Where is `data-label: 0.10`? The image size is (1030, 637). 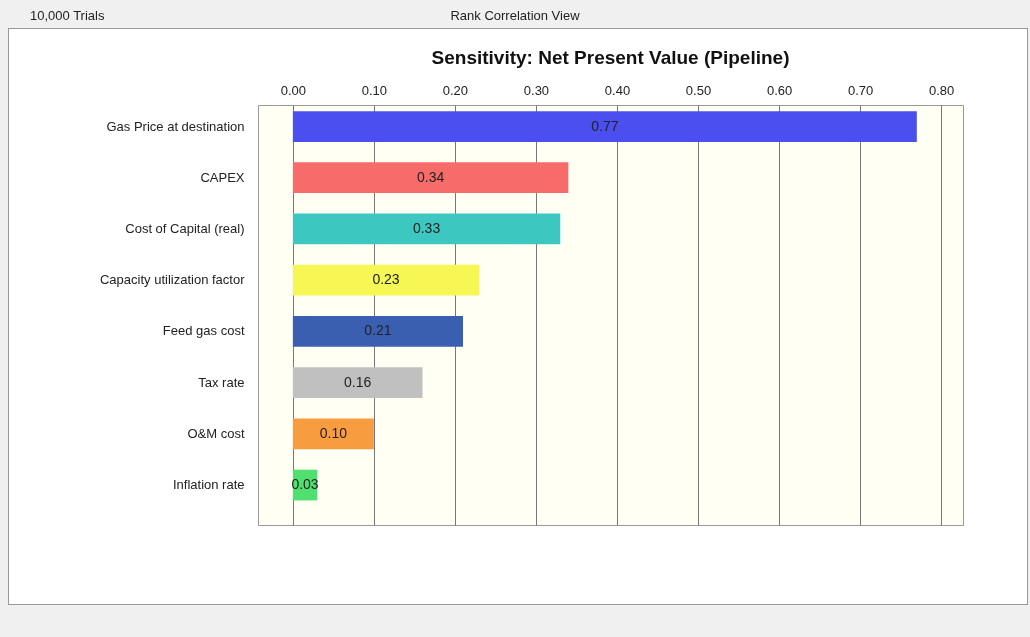
data-label: 0.10 is located at coordinates (333, 432).